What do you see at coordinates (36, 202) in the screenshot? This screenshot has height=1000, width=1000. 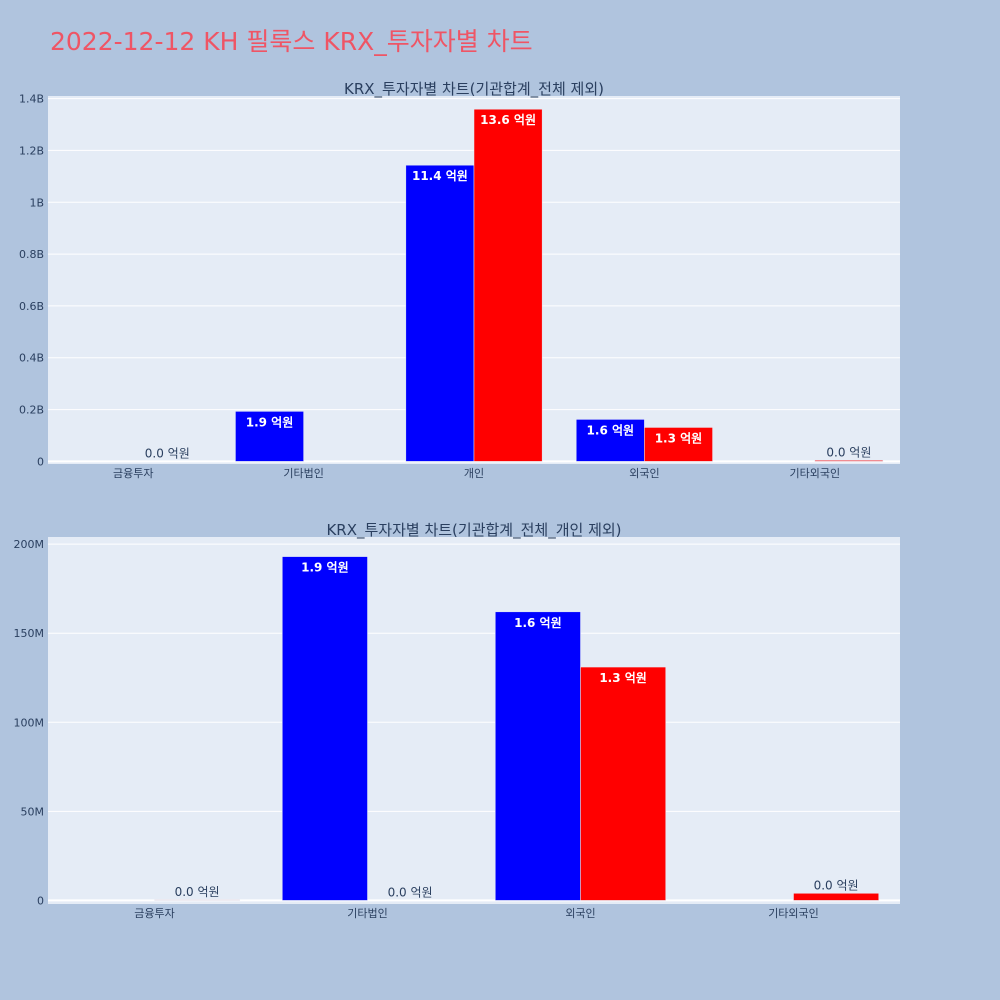 I see `y-tick-label: 1B` at bounding box center [36, 202].